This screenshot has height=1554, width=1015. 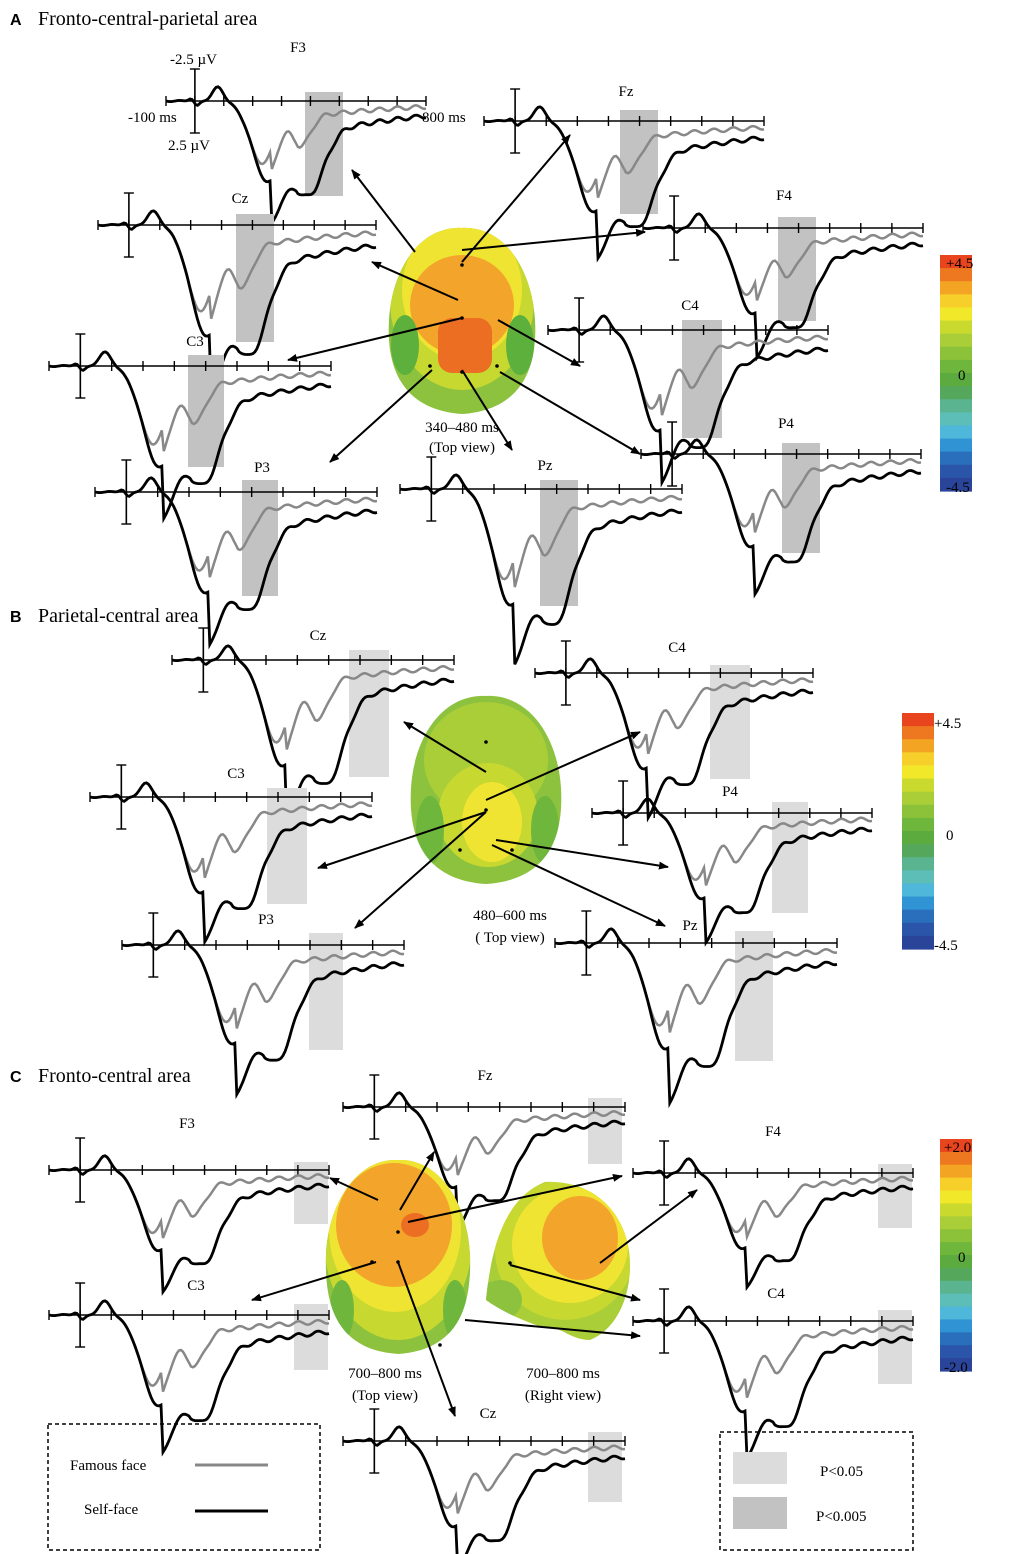 I want to click on panel-c-heading: C Fronto-central area, so click(x=100, y=1076).